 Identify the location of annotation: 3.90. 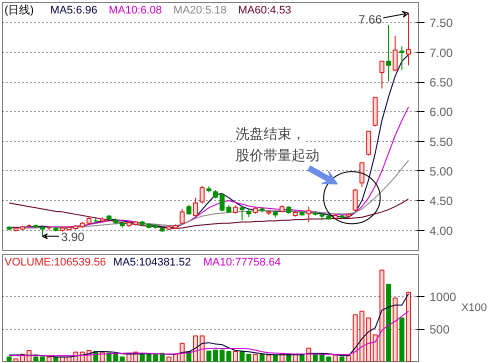
(73, 237).